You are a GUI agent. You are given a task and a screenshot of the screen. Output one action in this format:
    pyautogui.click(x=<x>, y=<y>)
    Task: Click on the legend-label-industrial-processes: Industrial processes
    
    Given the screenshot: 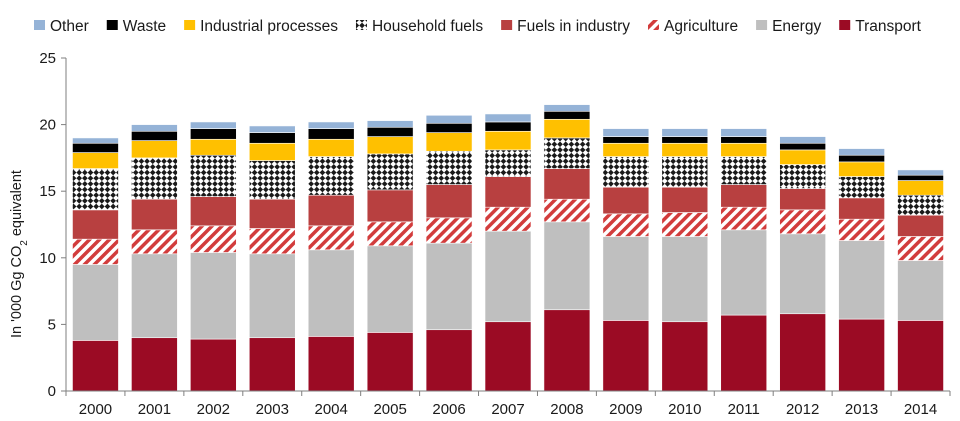 What is the action you would take?
    pyautogui.click(x=269, y=26)
    